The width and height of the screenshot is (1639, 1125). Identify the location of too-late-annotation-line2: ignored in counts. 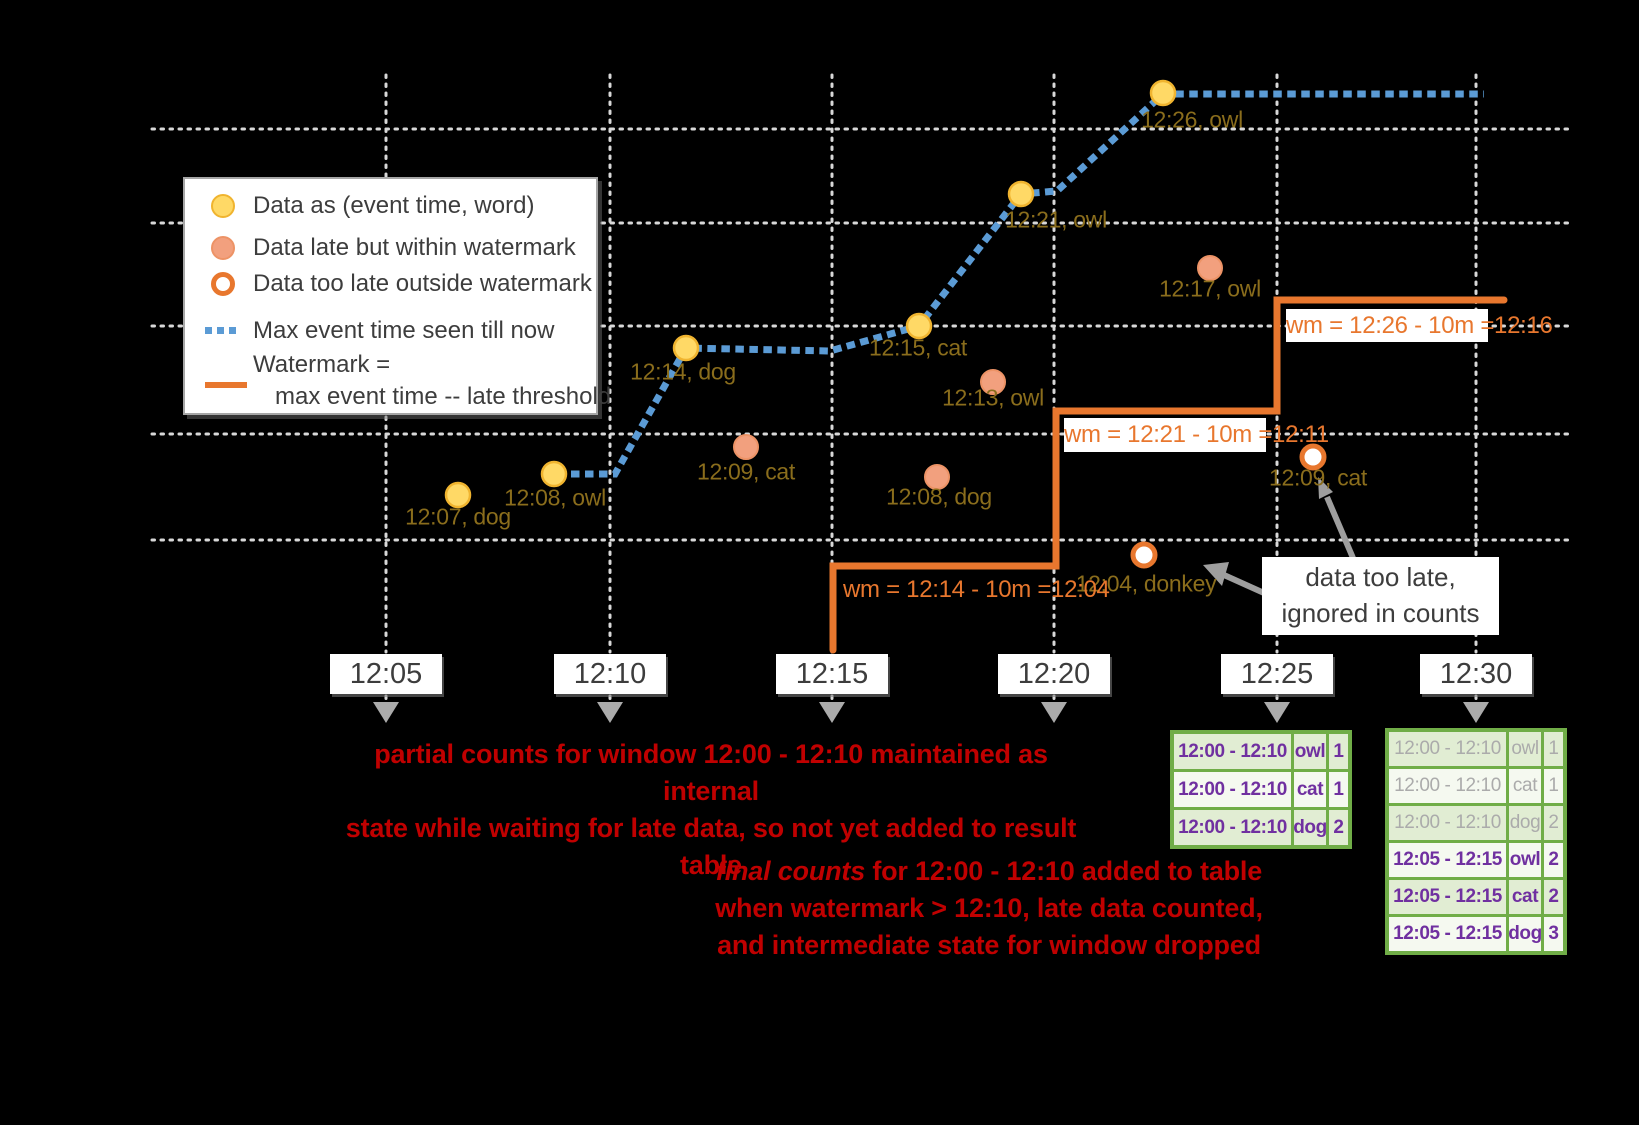
(1380, 613).